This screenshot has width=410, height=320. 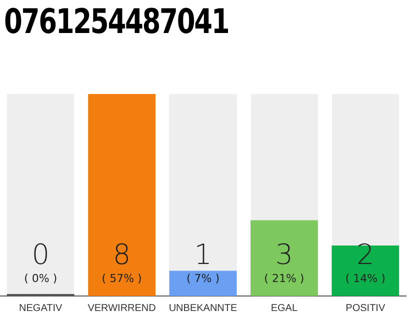 What do you see at coordinates (366, 308) in the screenshot?
I see `x-tick-label: POSITIV` at bounding box center [366, 308].